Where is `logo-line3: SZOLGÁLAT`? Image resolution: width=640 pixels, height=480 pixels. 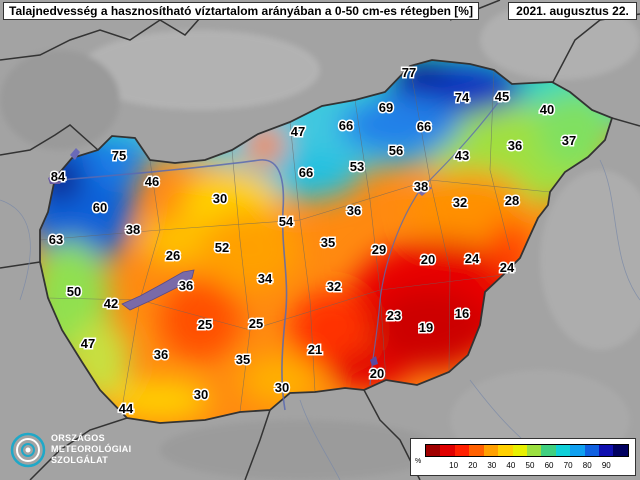 logo-line3: SZOLGÁLAT is located at coordinates (80, 460).